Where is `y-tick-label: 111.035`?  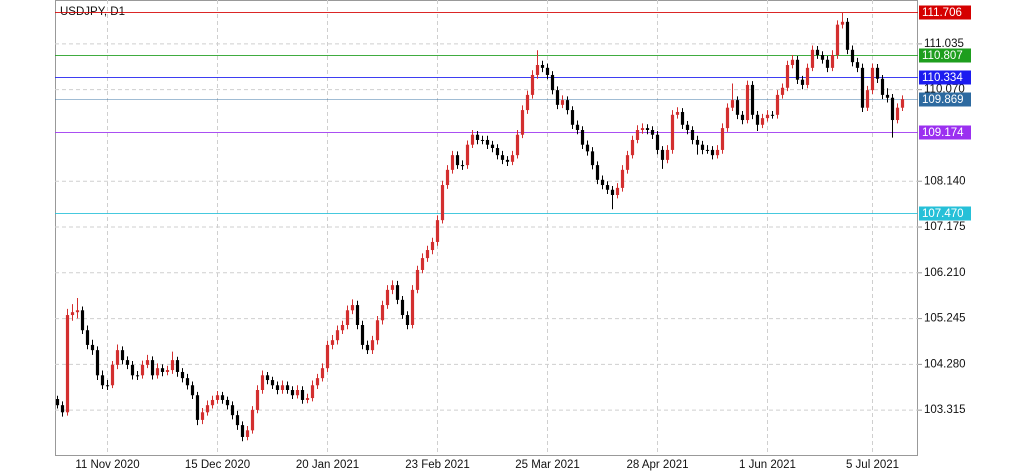
y-tick-label: 111.035 is located at coordinates (944, 44).